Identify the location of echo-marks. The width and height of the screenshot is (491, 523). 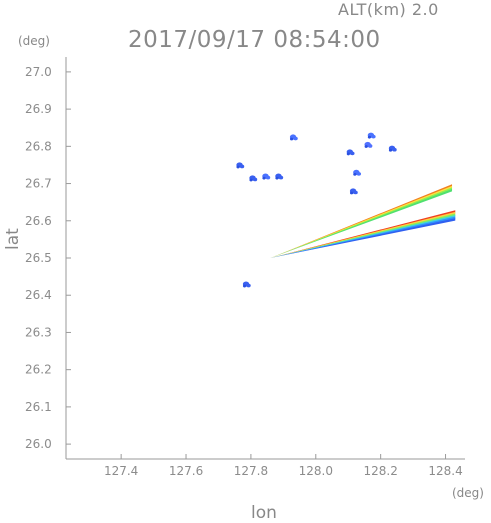
(346, 210).